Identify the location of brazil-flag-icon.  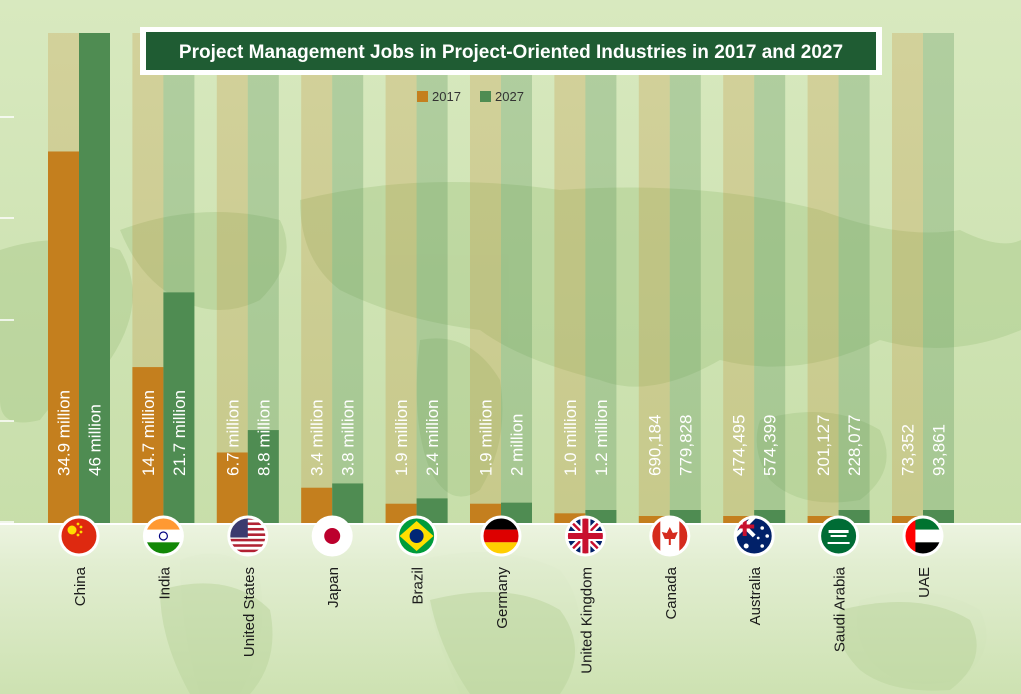
(417, 536).